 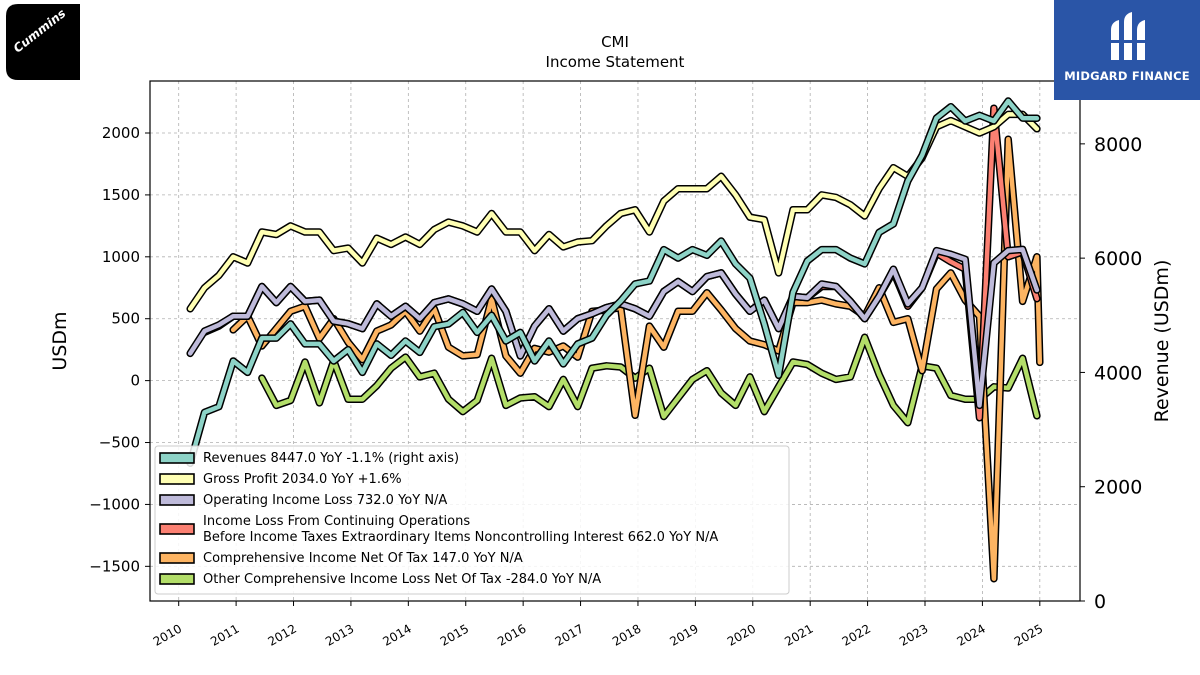 What do you see at coordinates (970, 634) in the screenshot?
I see `x-tick-label: 2024` at bounding box center [970, 634].